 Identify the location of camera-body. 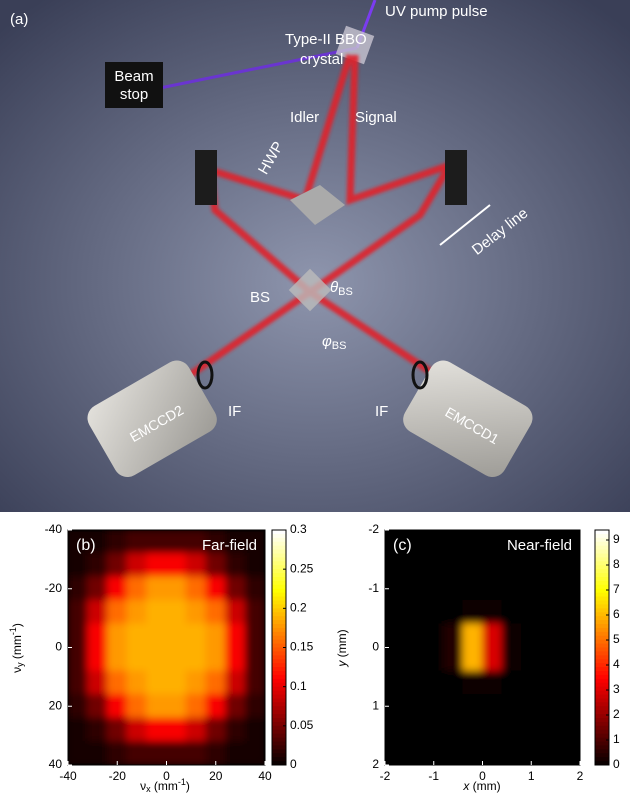
(152, 419).